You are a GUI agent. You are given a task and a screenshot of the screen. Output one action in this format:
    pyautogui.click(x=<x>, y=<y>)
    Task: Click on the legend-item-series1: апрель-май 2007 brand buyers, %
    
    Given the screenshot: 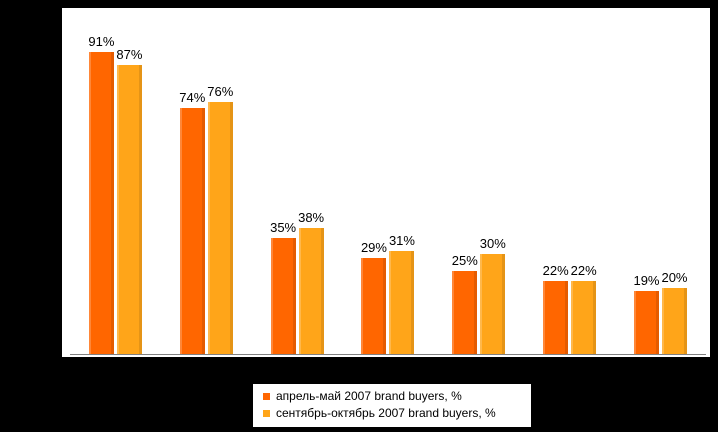 What is the action you would take?
    pyautogui.click(x=393, y=396)
    